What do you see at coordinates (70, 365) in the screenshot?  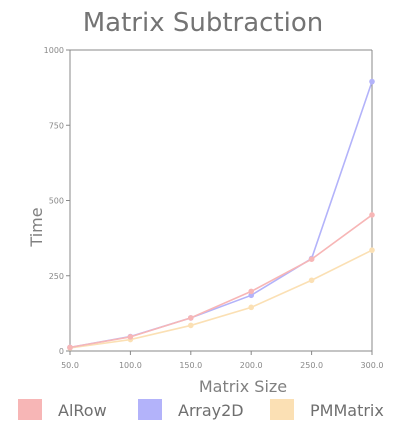 I see `x-tick-label: 50.0` at bounding box center [70, 365].